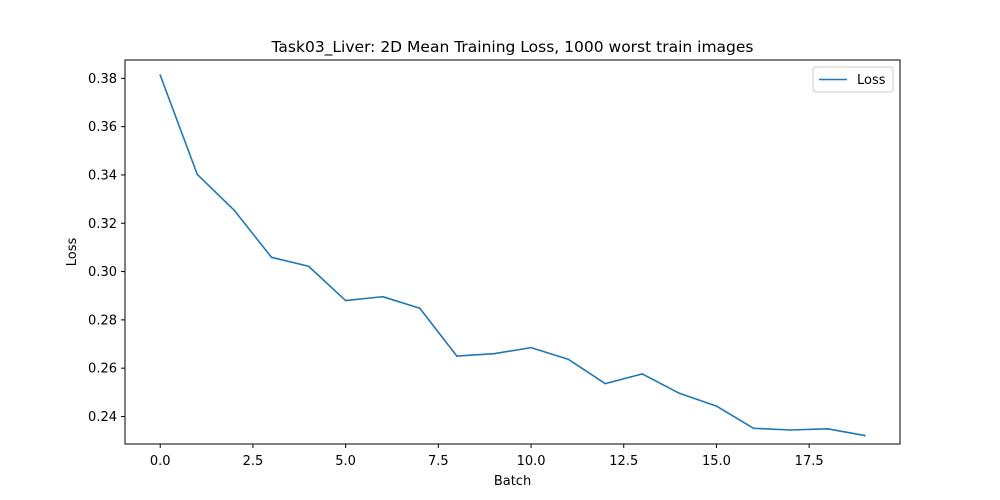  I want to click on y-tick-label: 0.32, so click(102, 224).